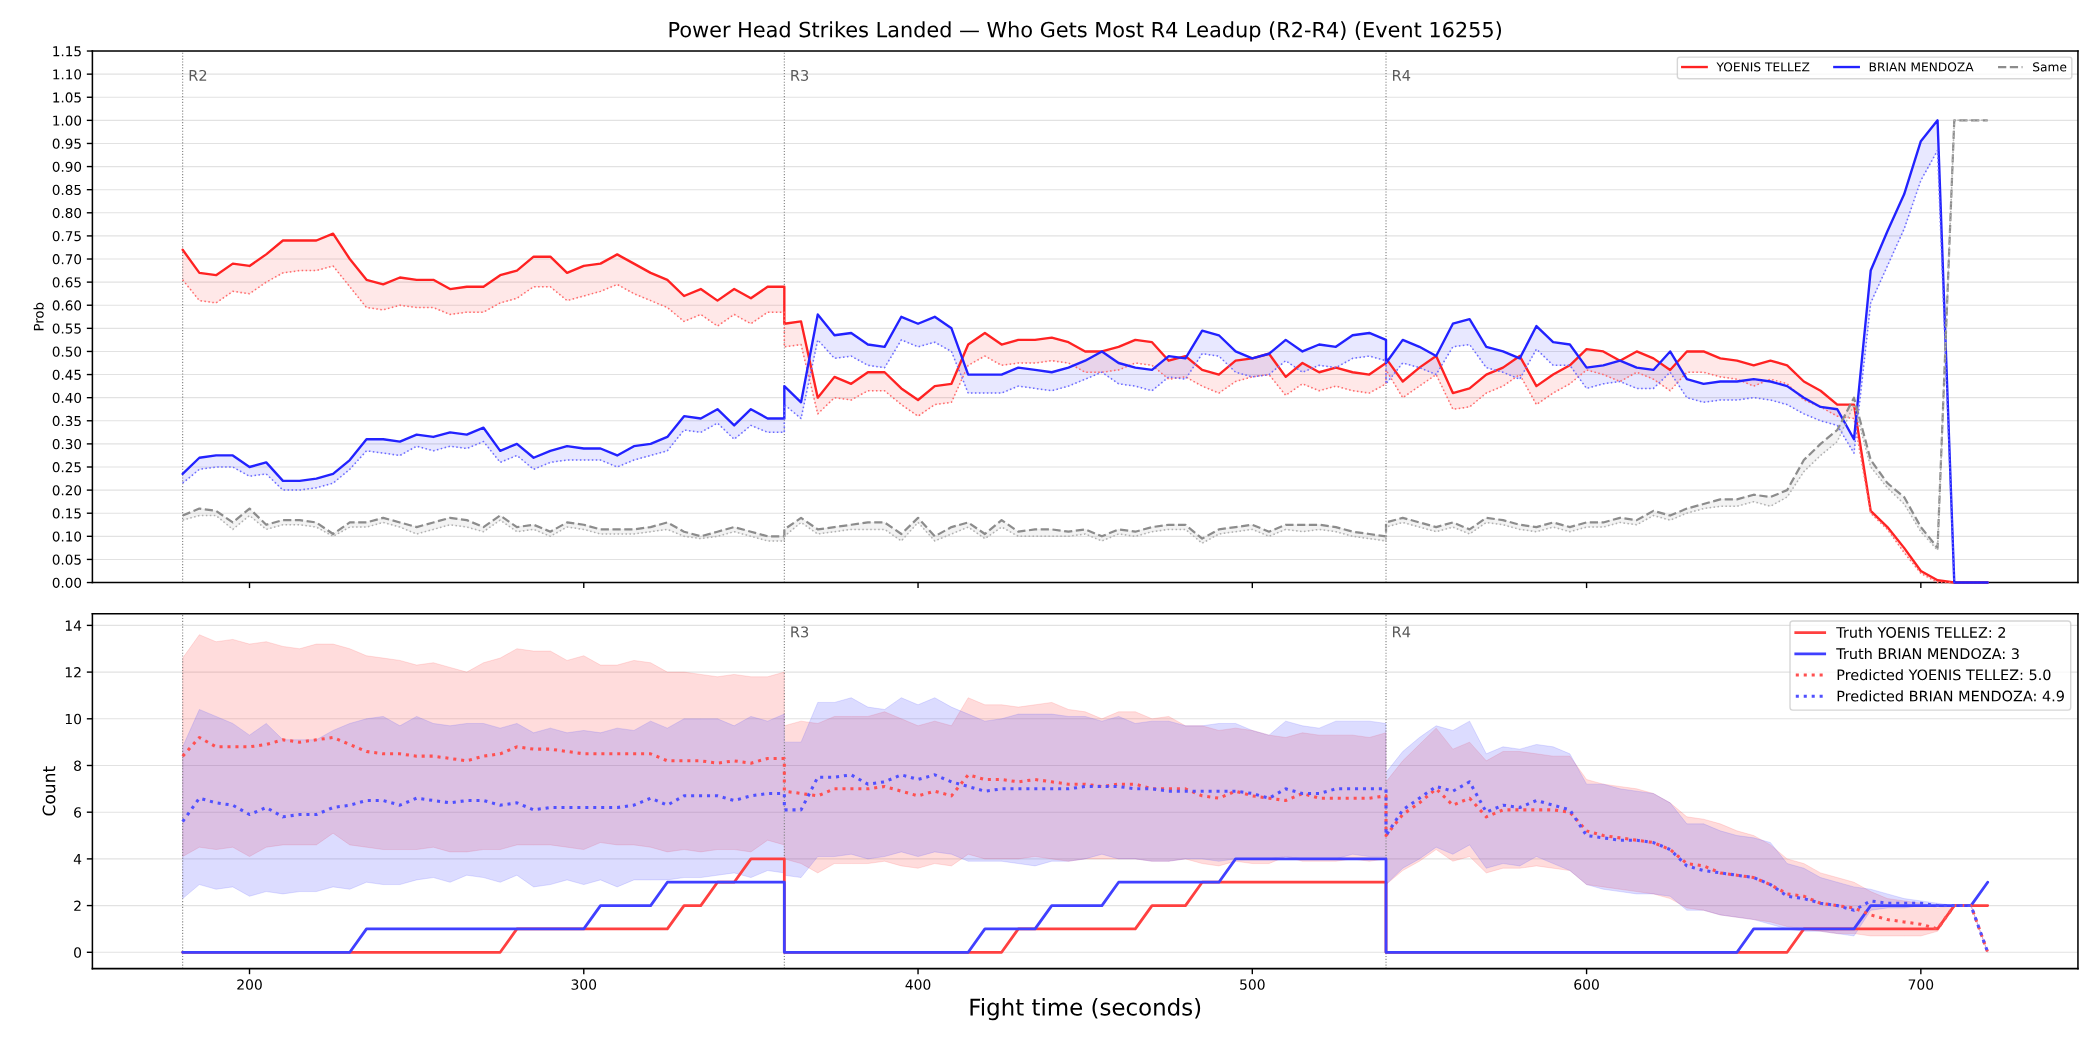  Describe the element at coordinates (1252, 984) in the screenshot. I see `x-tick-label: 500` at that location.